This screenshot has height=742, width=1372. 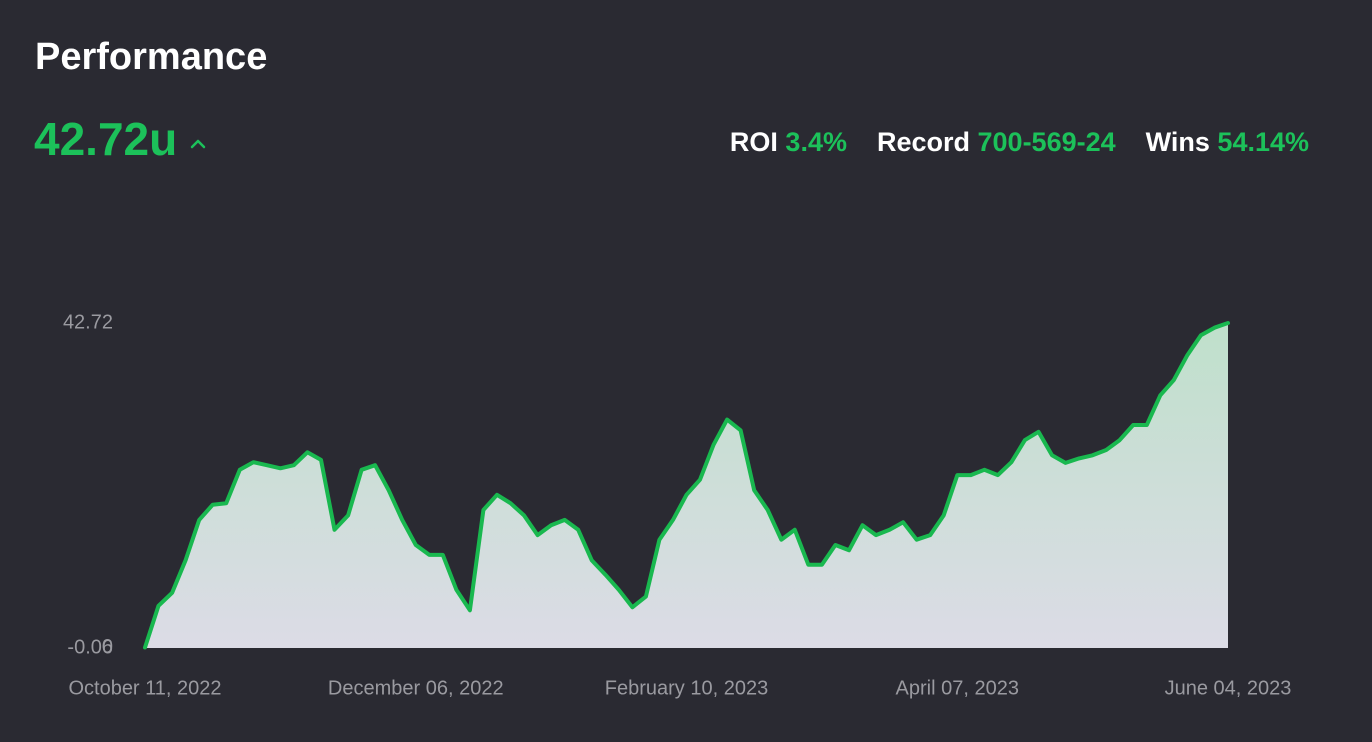 I want to click on stat-label: Record, so click(x=923, y=142).